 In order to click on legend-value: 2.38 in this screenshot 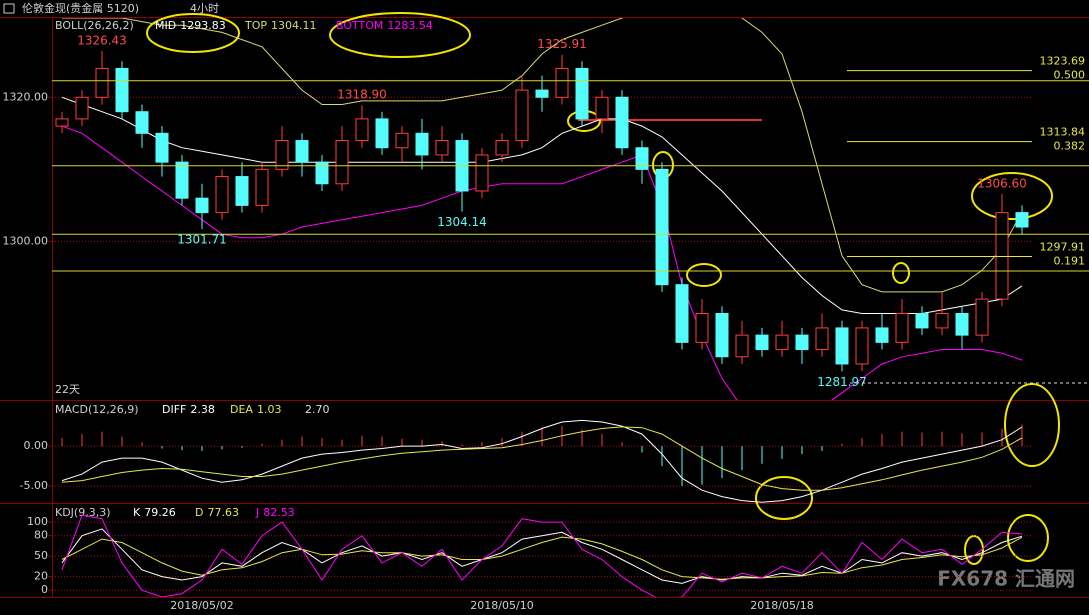, I will do `click(202, 409)`.